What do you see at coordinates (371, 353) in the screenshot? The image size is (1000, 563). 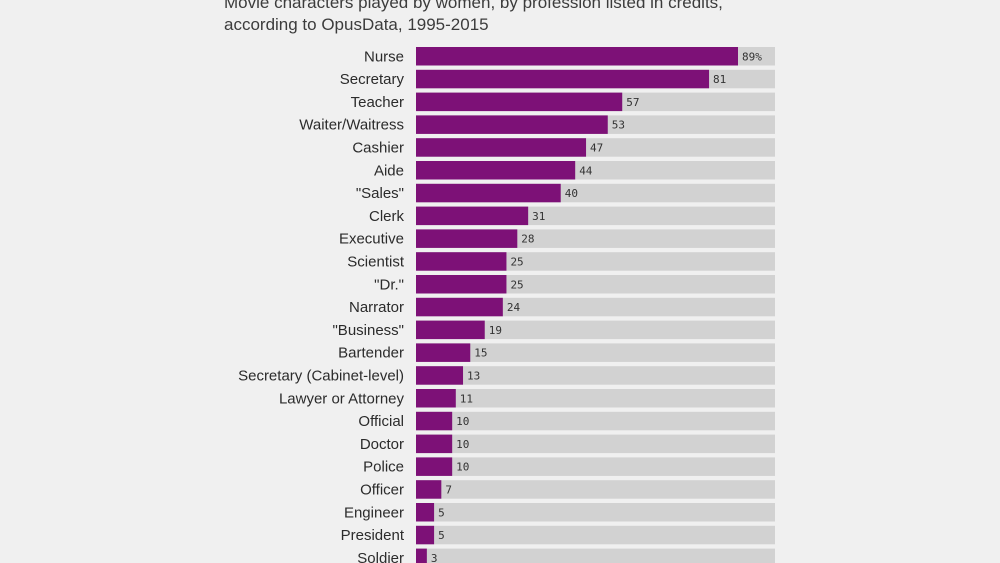 I see `category-label-bartender: Bartender` at bounding box center [371, 353].